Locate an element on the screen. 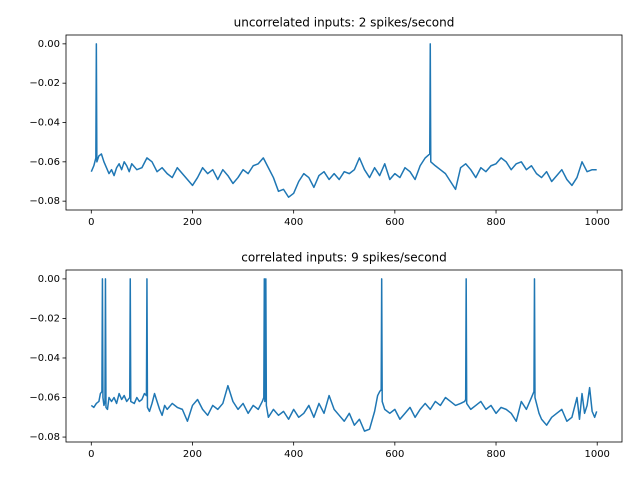  chart-title: uncorrelated inputs: 2 spikes/second is located at coordinates (344, 23).